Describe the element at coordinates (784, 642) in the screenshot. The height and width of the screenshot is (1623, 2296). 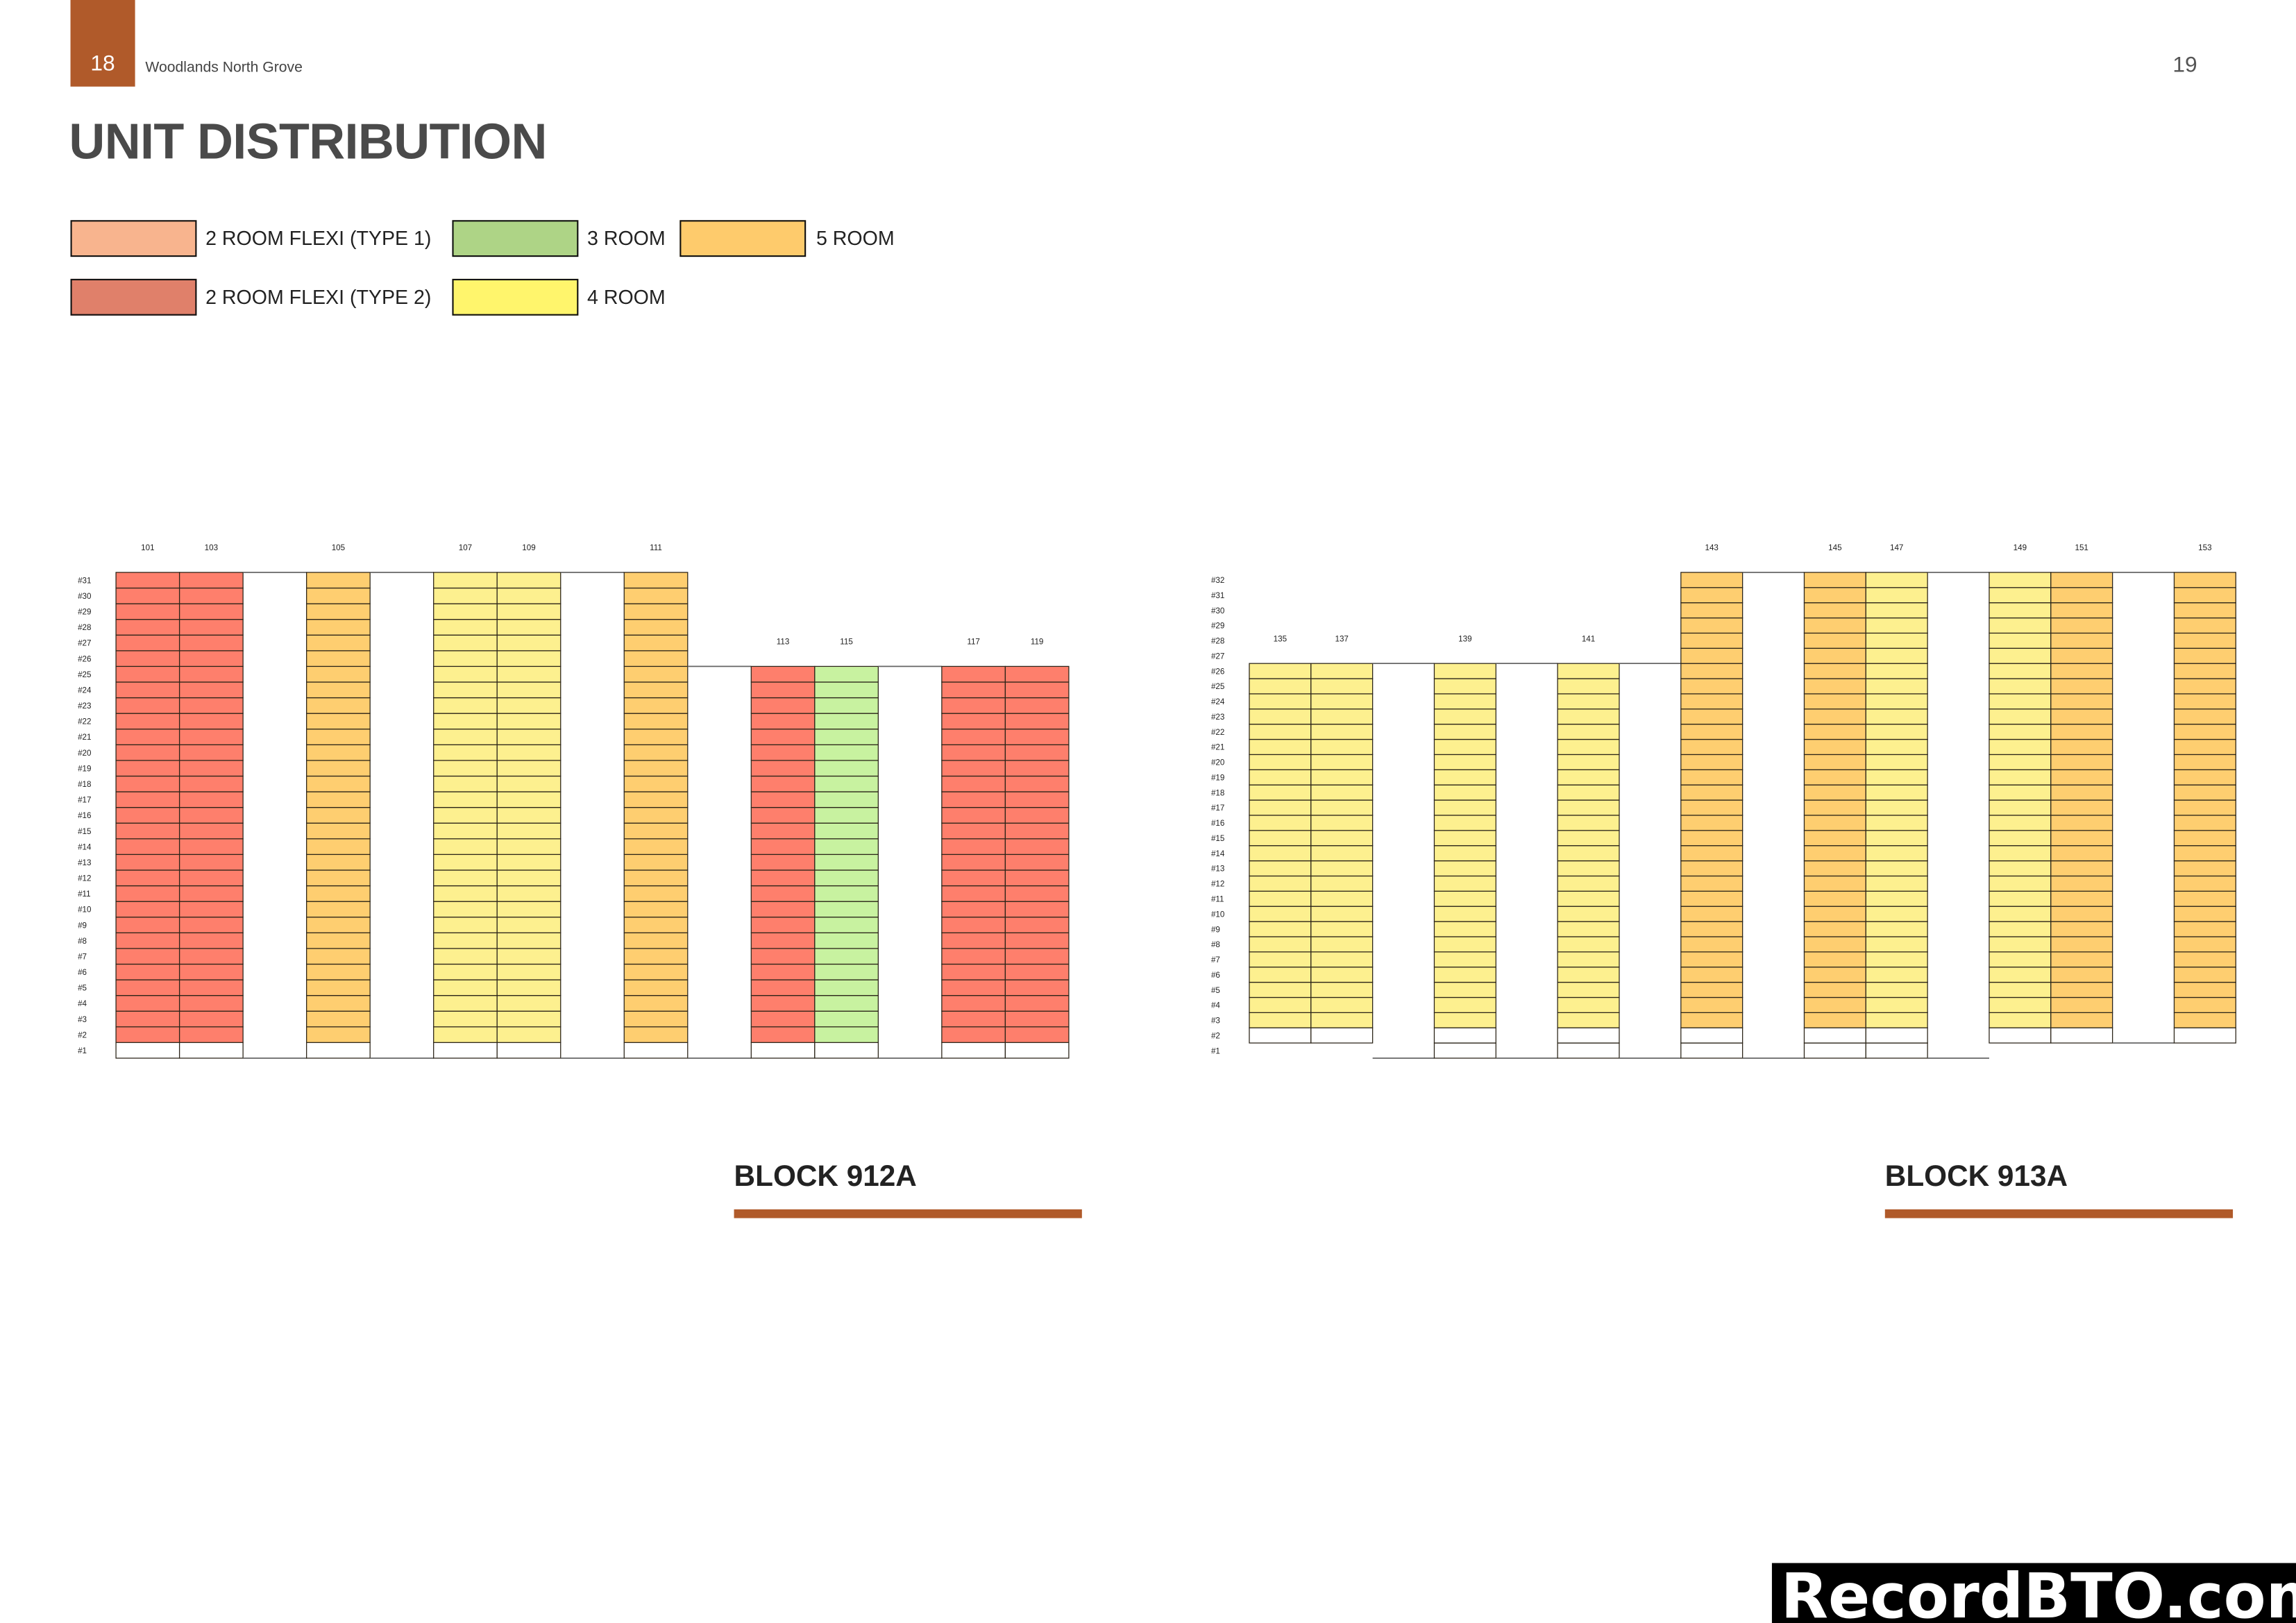
I see `unit-number-label: 113` at that location.